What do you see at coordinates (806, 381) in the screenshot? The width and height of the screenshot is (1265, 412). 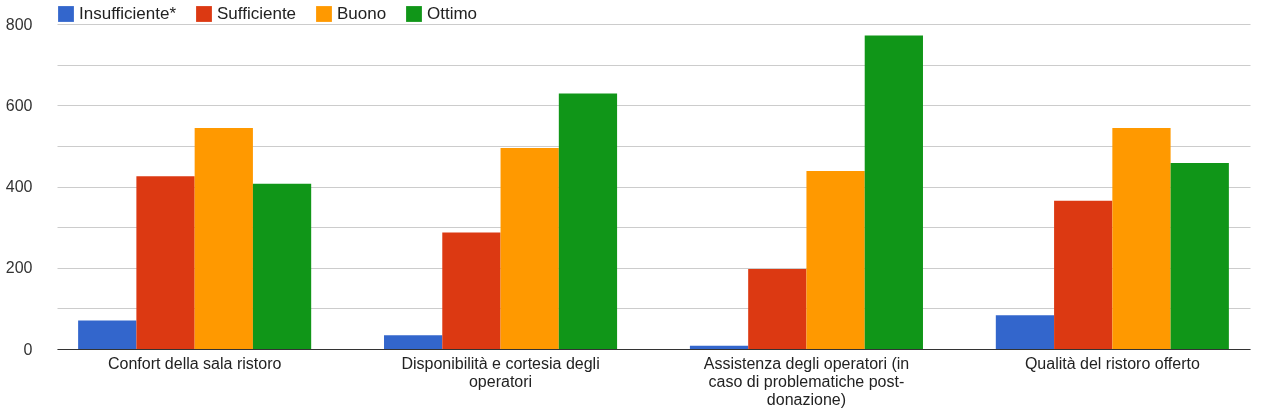 I see `x-tick-label: Assistenza degli operatori (in caso di problematiche post-donazione)` at bounding box center [806, 381].